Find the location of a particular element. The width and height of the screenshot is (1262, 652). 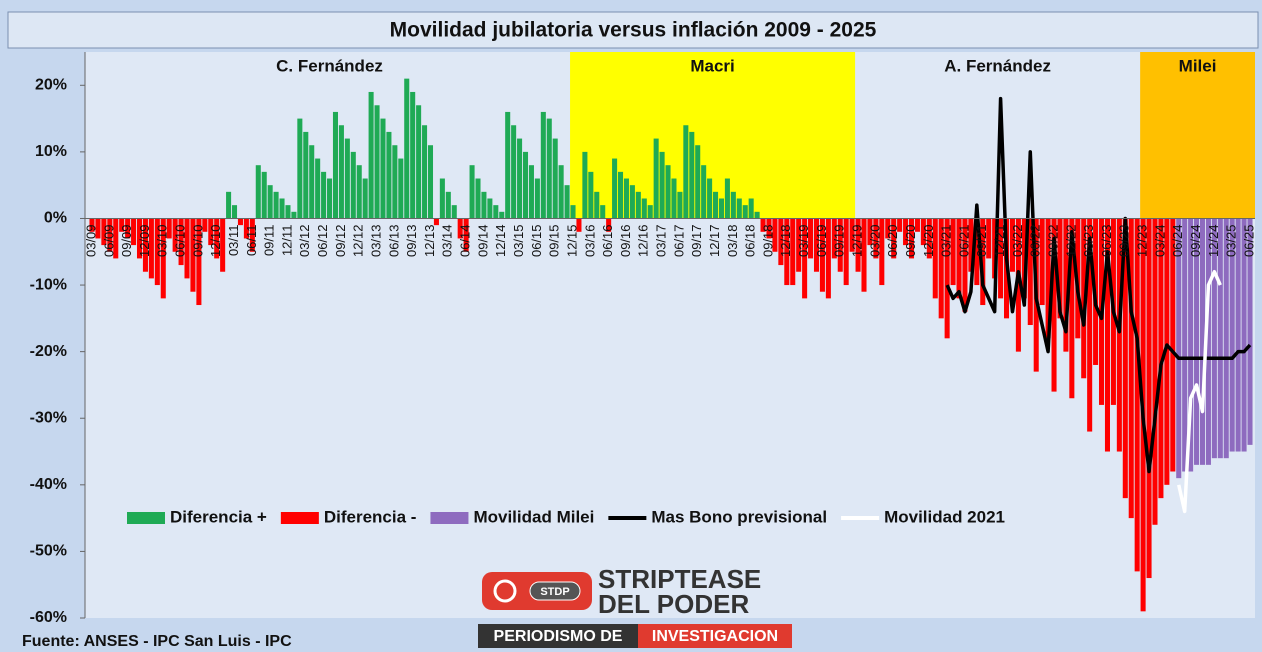

x-tick-label: 06/09 is located at coordinates (108, 240).